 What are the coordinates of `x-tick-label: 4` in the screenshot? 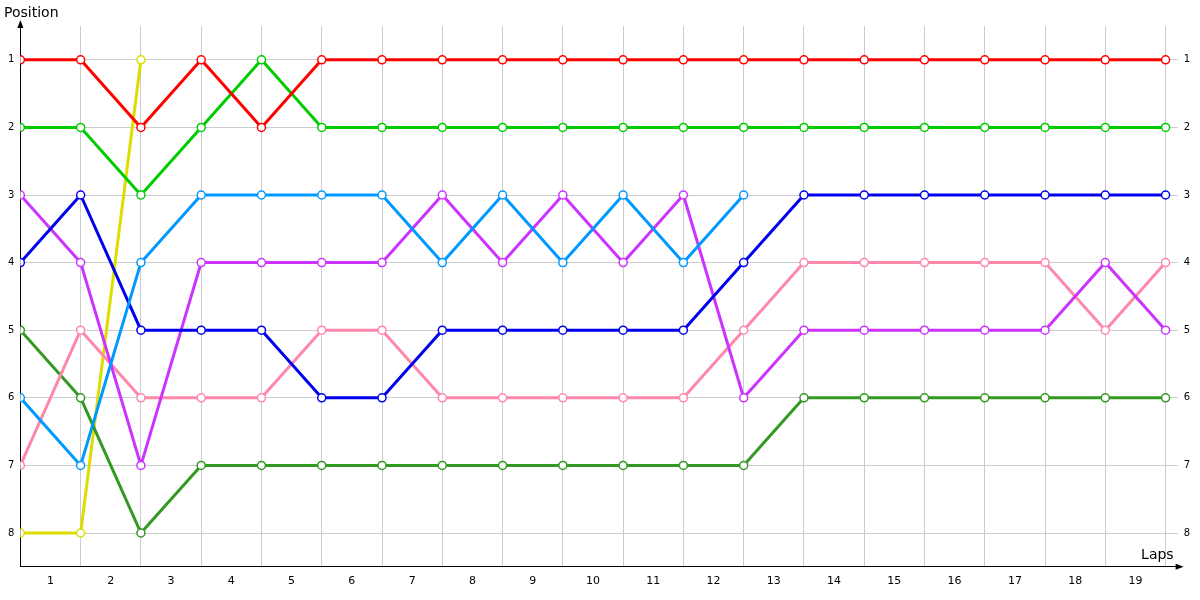 It's located at (231, 581).